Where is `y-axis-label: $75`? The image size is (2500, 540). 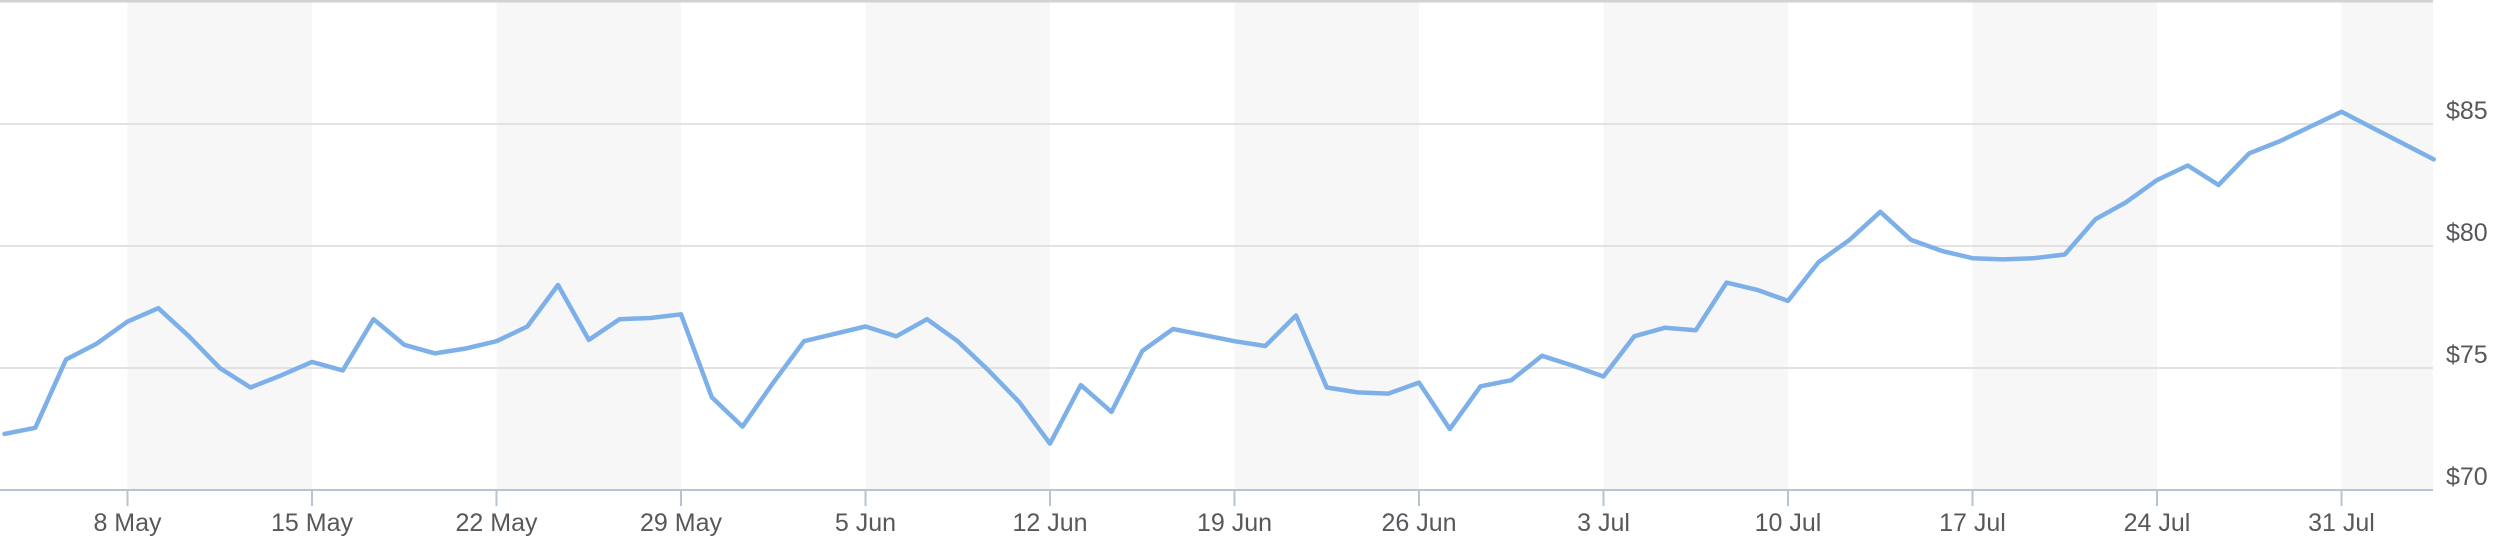 y-axis-label: $75 is located at coordinates (2467, 355).